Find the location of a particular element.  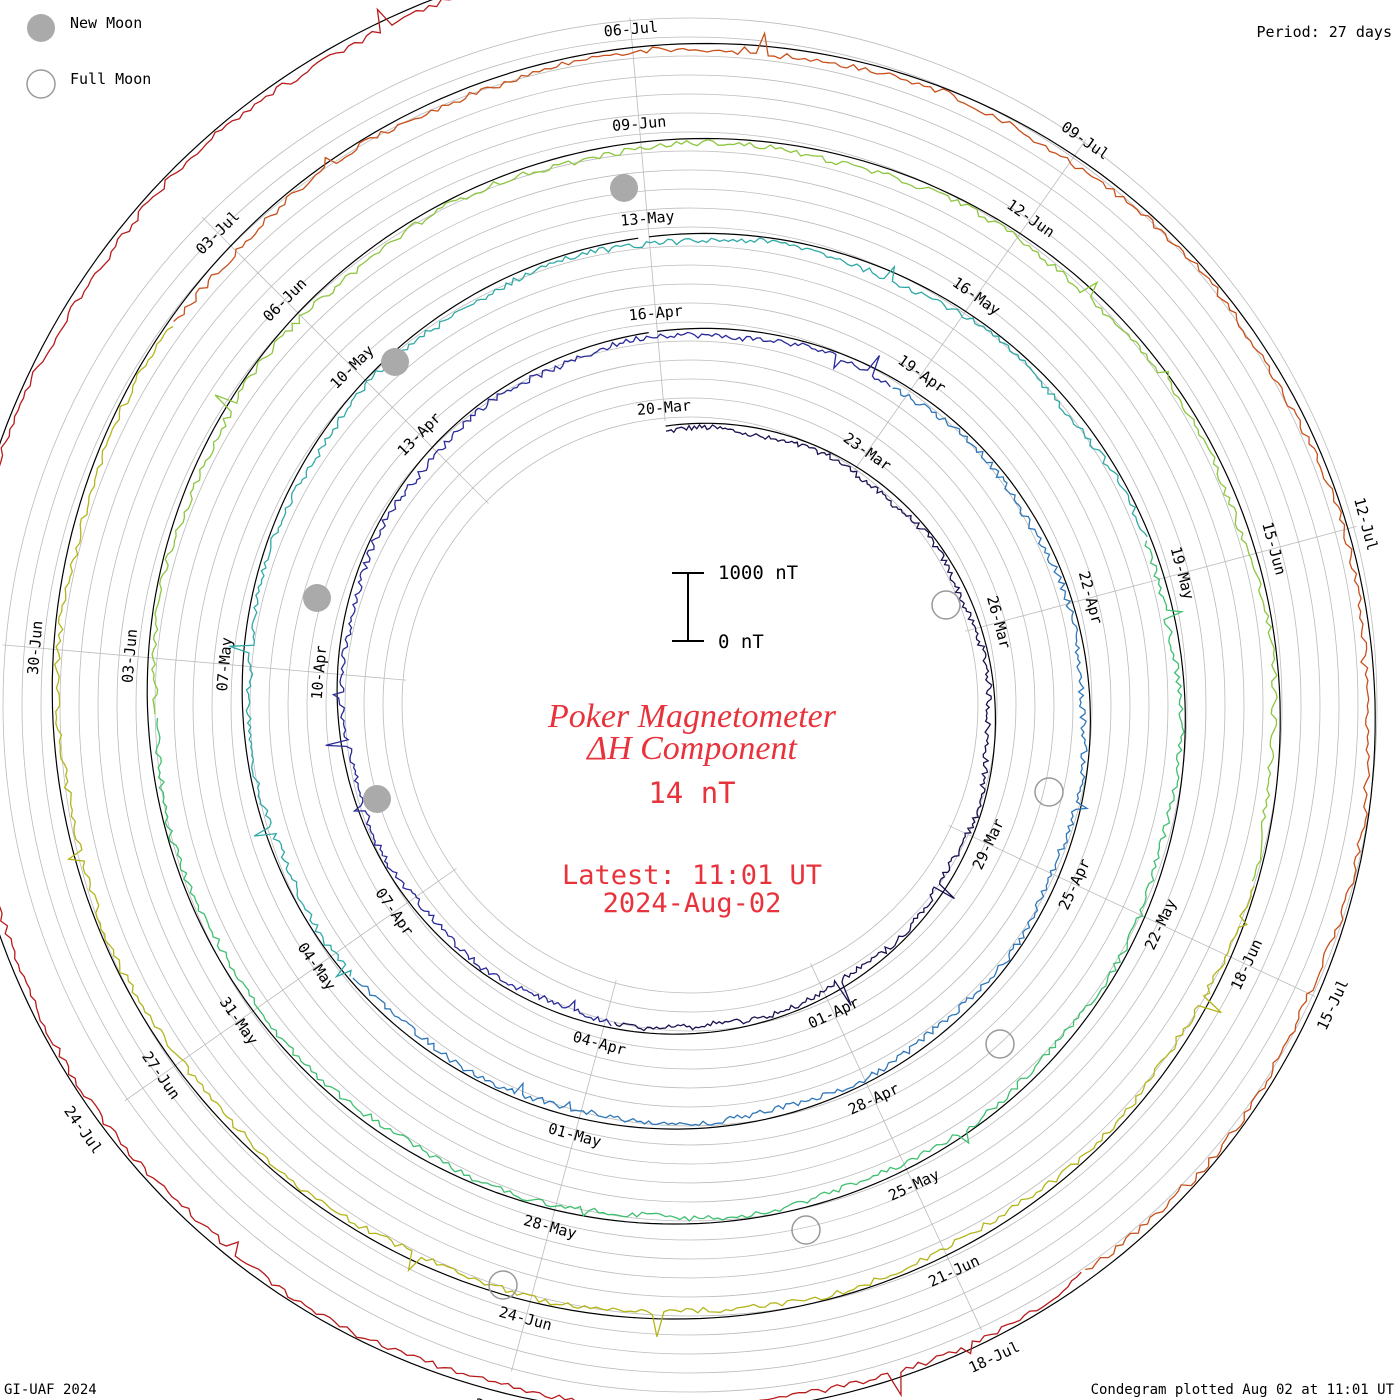

scale-bar: 1000 nT 0 nT is located at coordinates (735, 607).